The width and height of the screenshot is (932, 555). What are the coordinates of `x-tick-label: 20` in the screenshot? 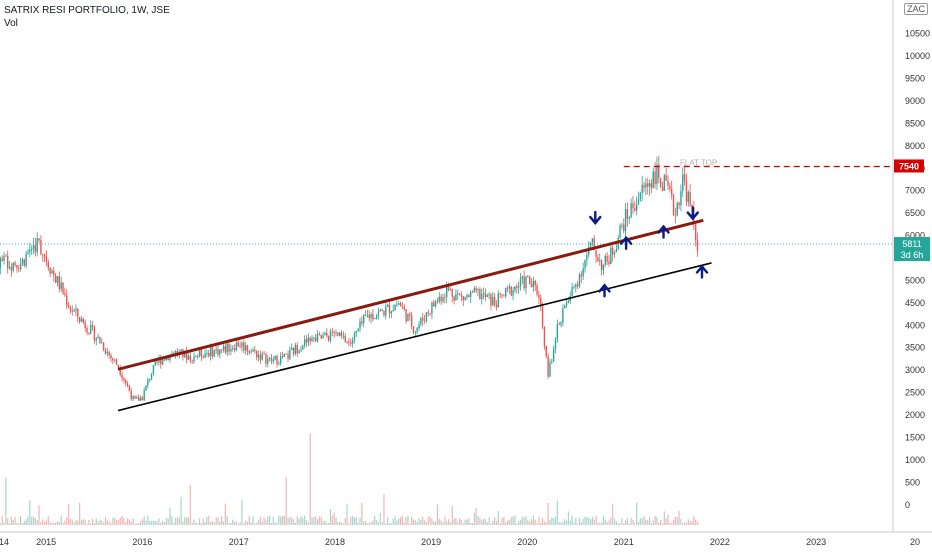 It's located at (915, 542).